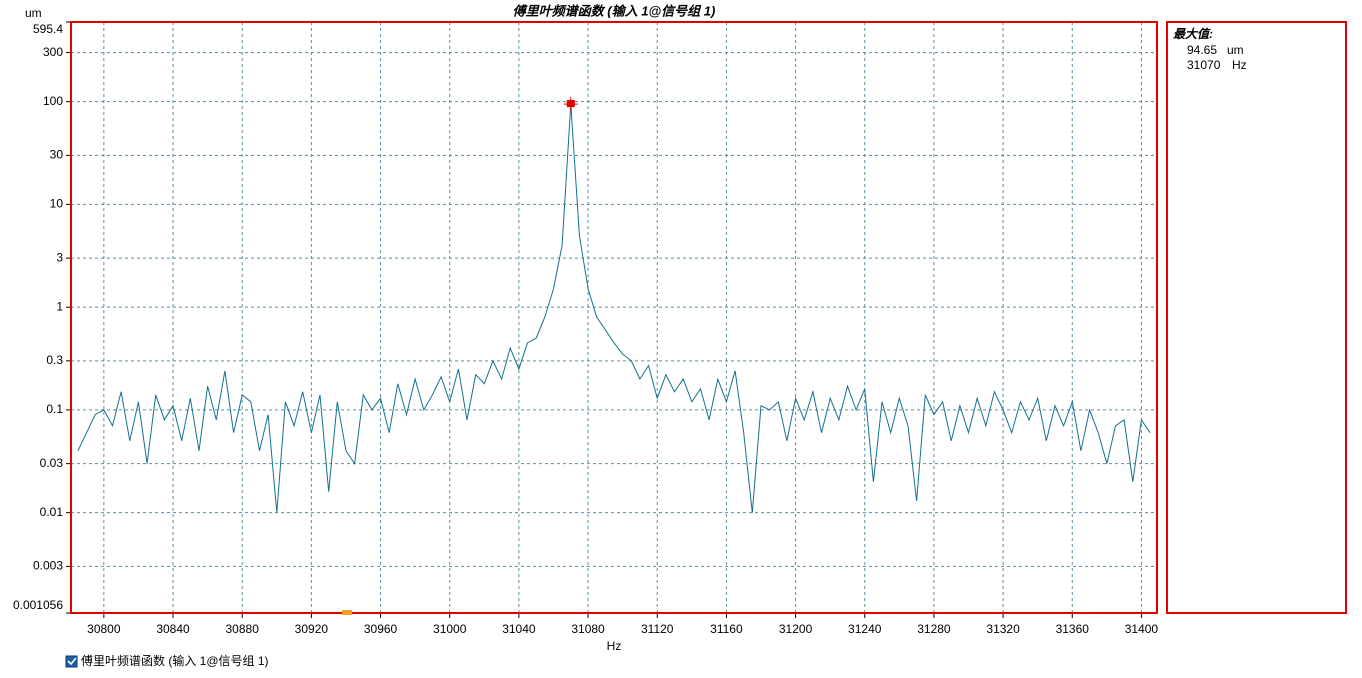 This screenshot has height=678, width=1362. I want to click on y-tick-label: 0.3, so click(54, 360).